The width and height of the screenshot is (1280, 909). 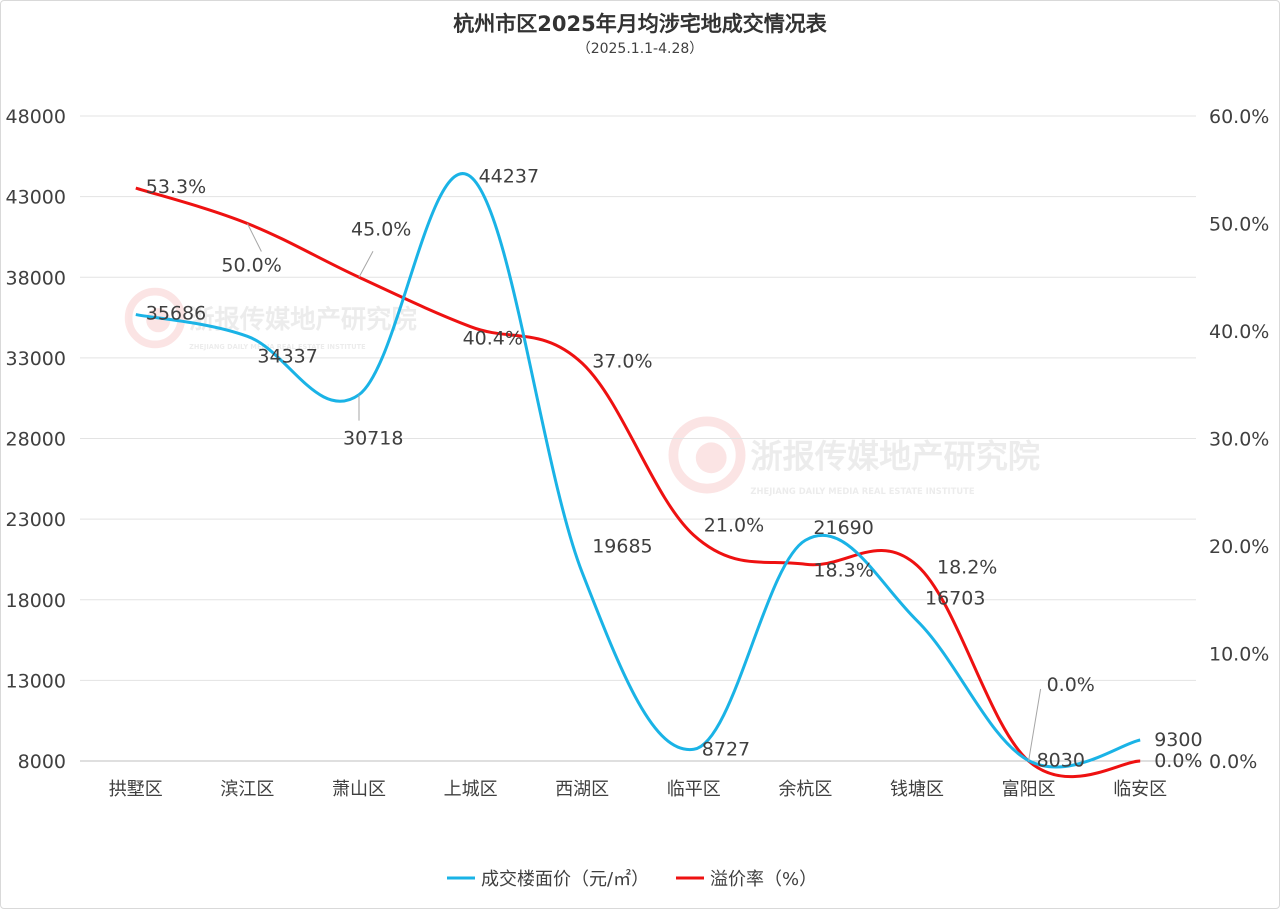 What do you see at coordinates (843, 528) in the screenshot?
I see `data-label-floor-price: 21690` at bounding box center [843, 528].